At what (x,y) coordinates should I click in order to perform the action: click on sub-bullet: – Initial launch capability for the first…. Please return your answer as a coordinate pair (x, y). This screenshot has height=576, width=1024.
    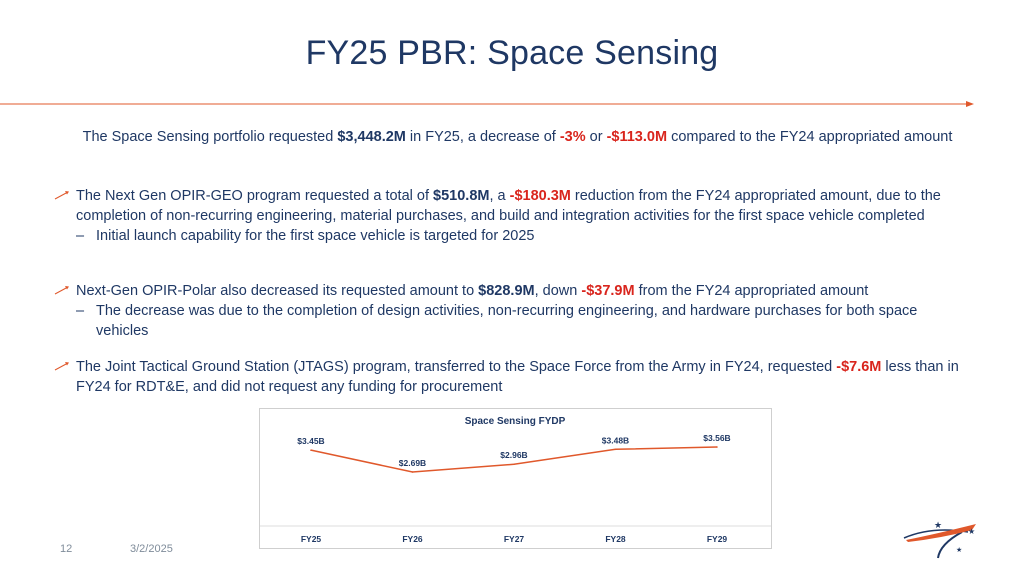
    Looking at the image, I should click on (305, 236).